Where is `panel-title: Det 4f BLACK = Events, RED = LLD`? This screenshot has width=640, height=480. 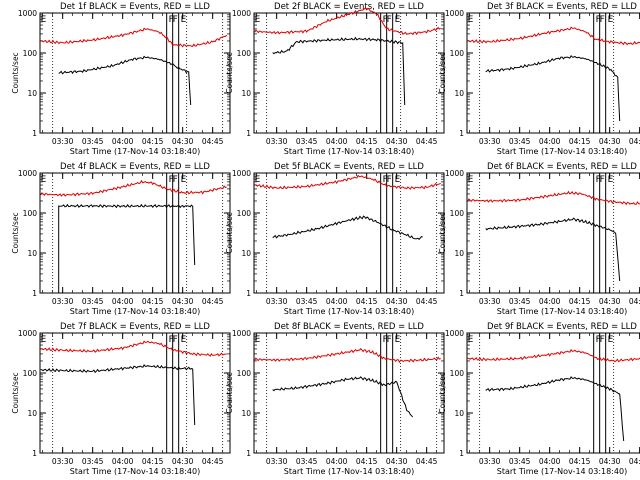 panel-title: Det 4f BLACK = Events, RED = LLD is located at coordinates (135, 167).